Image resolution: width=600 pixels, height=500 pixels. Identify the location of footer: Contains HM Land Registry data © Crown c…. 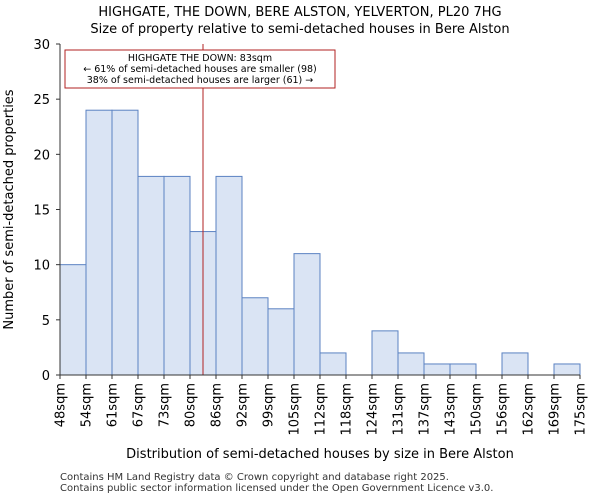
(276, 483).